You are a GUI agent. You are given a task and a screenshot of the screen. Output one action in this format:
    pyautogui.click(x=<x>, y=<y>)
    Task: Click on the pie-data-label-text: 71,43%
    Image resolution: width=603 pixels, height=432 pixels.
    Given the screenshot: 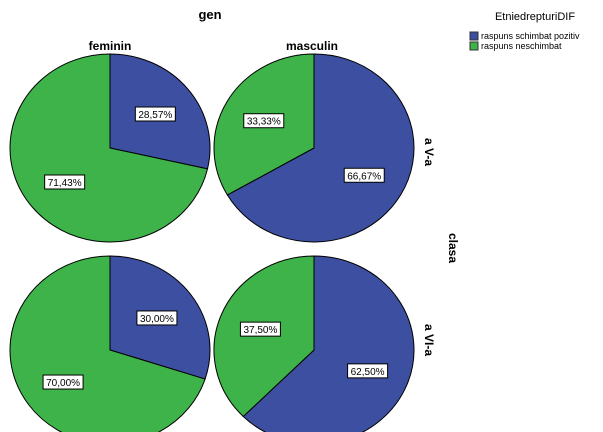 What is the action you would take?
    pyautogui.click(x=65, y=183)
    